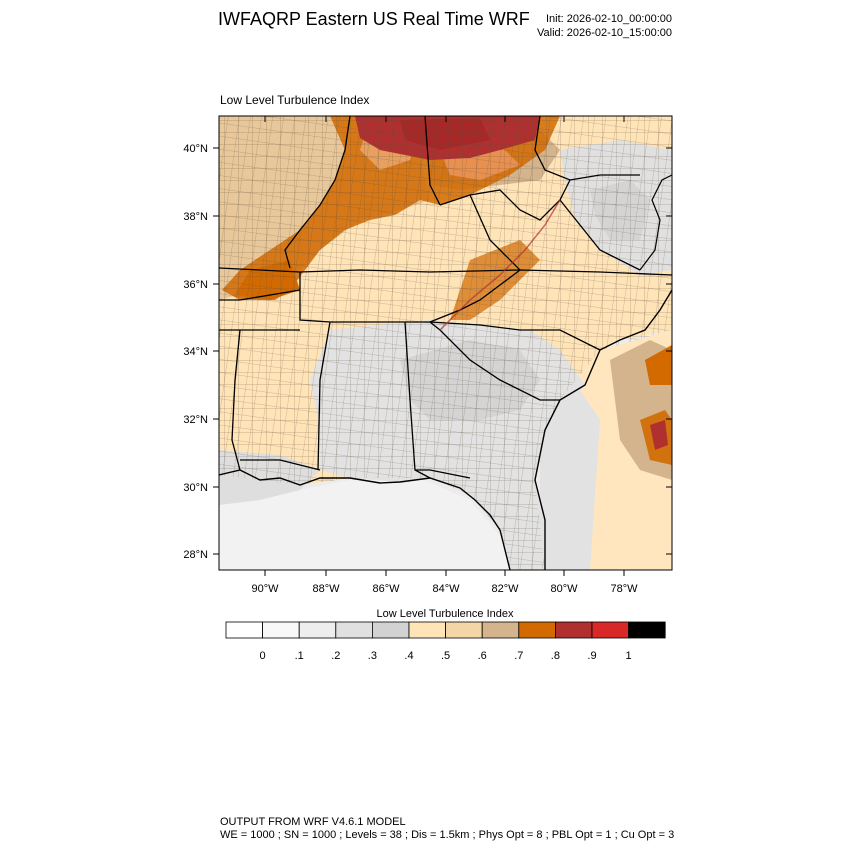 This screenshot has height=850, width=850. Describe the element at coordinates (195, 352) in the screenshot. I see `lat-label-34: 34°N` at that location.